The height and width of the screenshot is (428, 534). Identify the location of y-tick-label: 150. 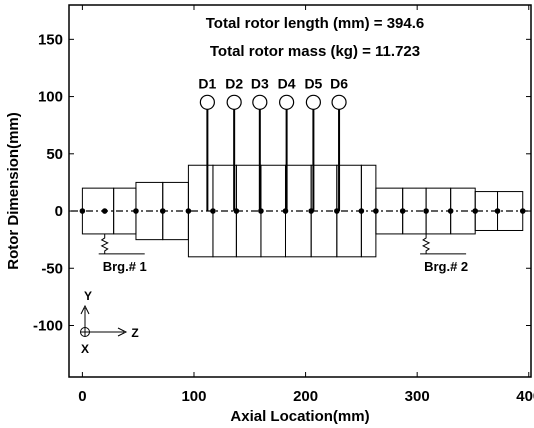
(50, 39).